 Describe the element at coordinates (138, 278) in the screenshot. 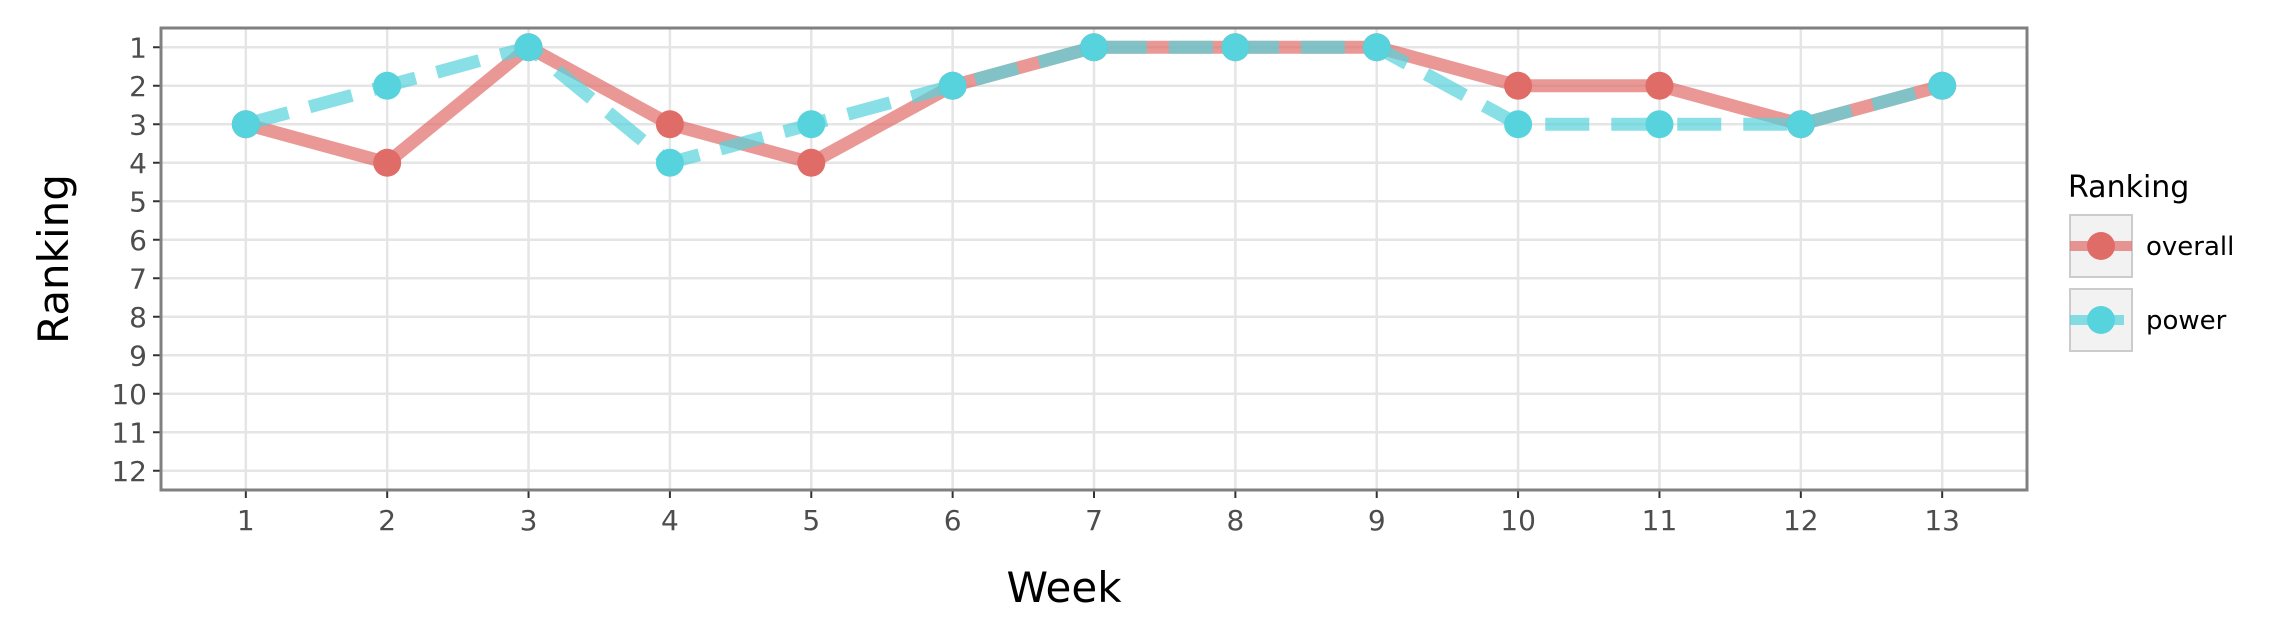

I see `y-tick-label: 7` at that location.